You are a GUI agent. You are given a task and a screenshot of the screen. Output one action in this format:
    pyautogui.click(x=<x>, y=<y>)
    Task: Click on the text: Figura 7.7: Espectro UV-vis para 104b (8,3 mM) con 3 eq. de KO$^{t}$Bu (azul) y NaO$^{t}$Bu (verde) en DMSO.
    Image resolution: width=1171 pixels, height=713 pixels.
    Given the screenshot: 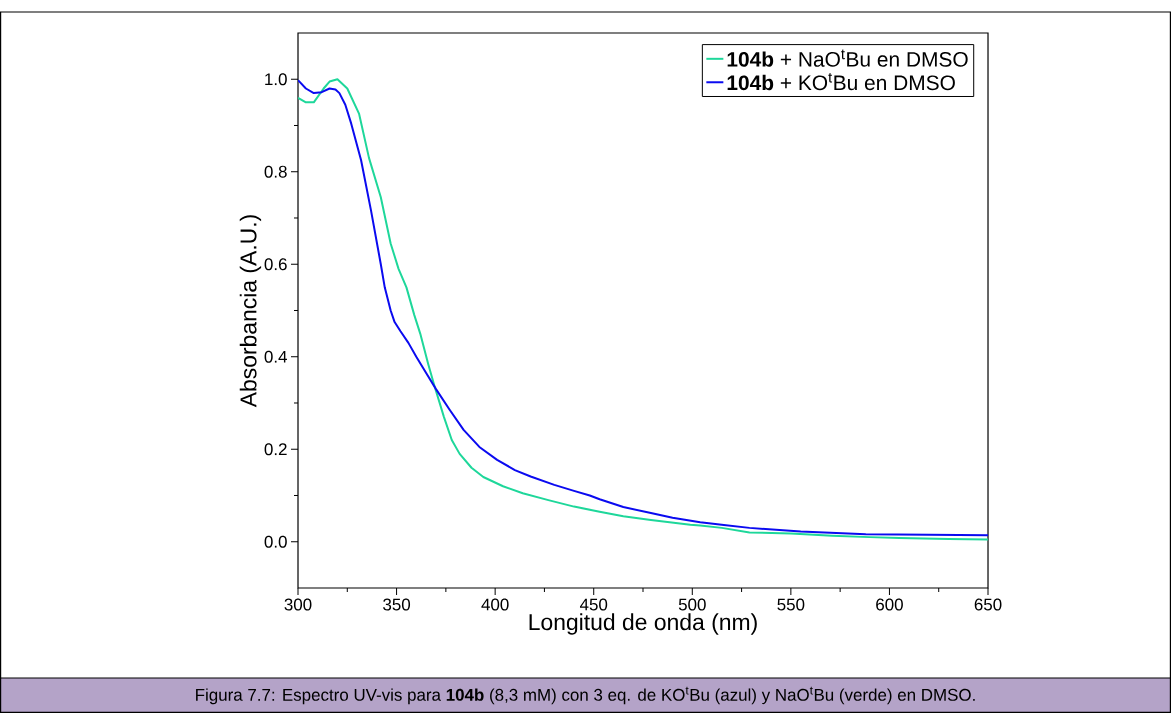 What is the action you would take?
    pyautogui.click(x=585, y=695)
    